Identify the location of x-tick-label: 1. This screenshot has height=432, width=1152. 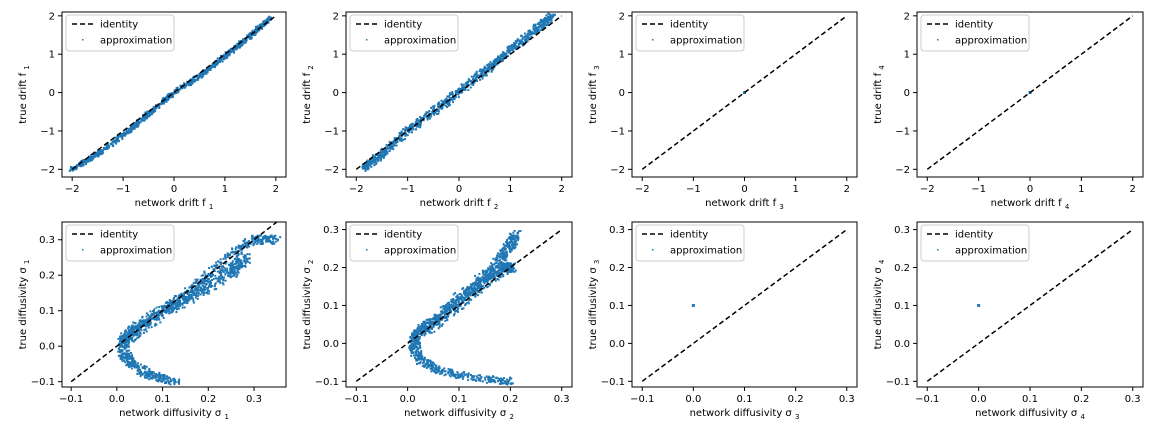
(795, 189).